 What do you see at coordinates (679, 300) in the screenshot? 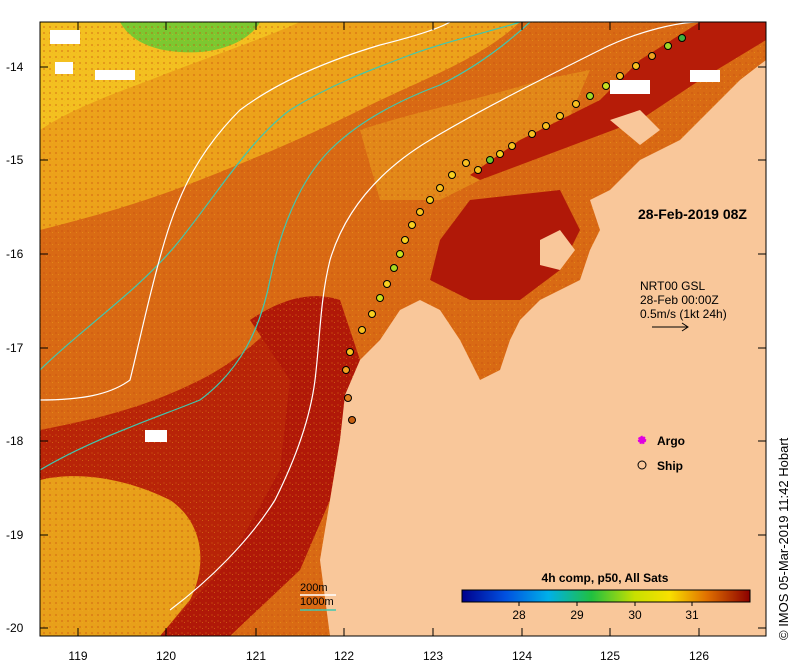
I see `current-info-line2: 28-Feb 00:00Z` at bounding box center [679, 300].